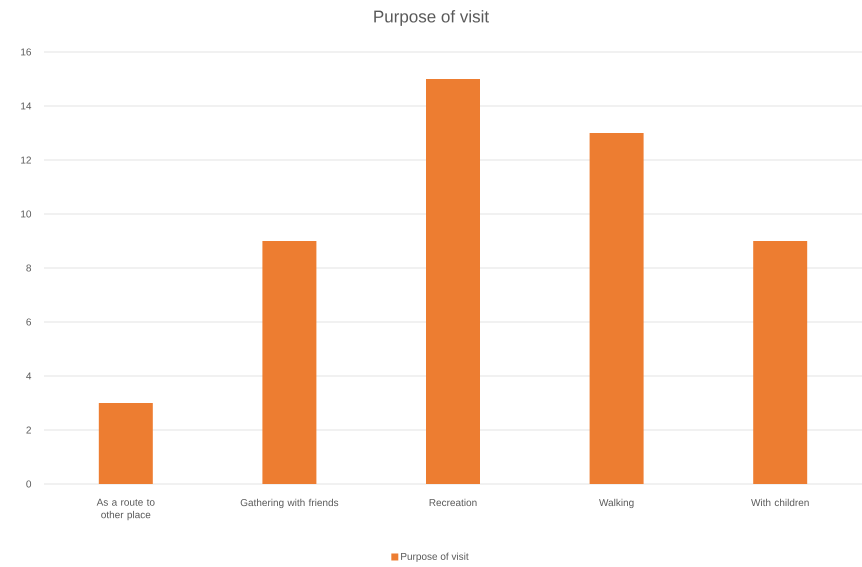  What do you see at coordinates (616, 503) in the screenshot?
I see `x-tick-label: Walking` at bounding box center [616, 503].